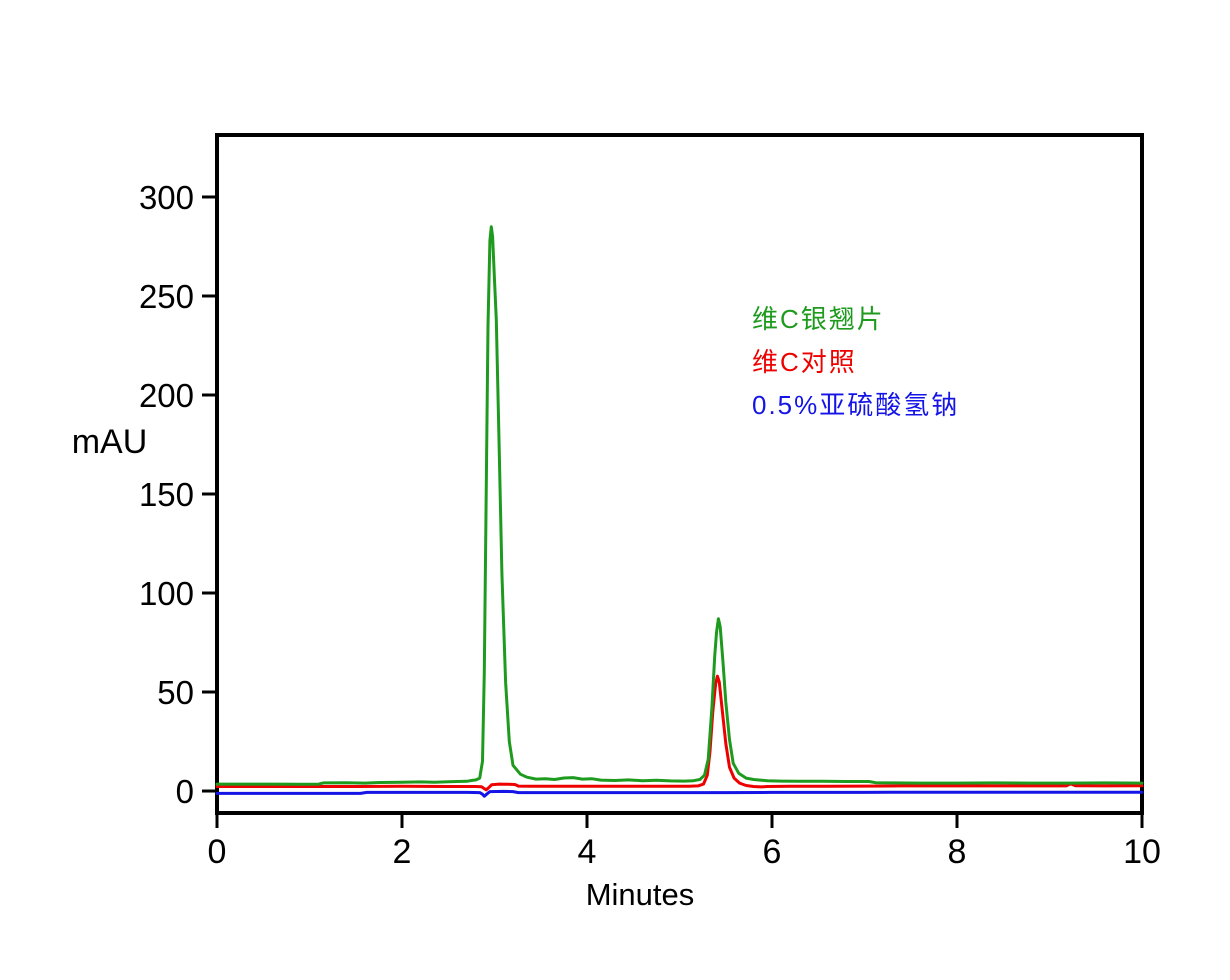 Image resolution: width=1230 pixels, height=980 pixels. What do you see at coordinates (957, 852) in the screenshot?
I see `x-tick-label: 8` at bounding box center [957, 852].